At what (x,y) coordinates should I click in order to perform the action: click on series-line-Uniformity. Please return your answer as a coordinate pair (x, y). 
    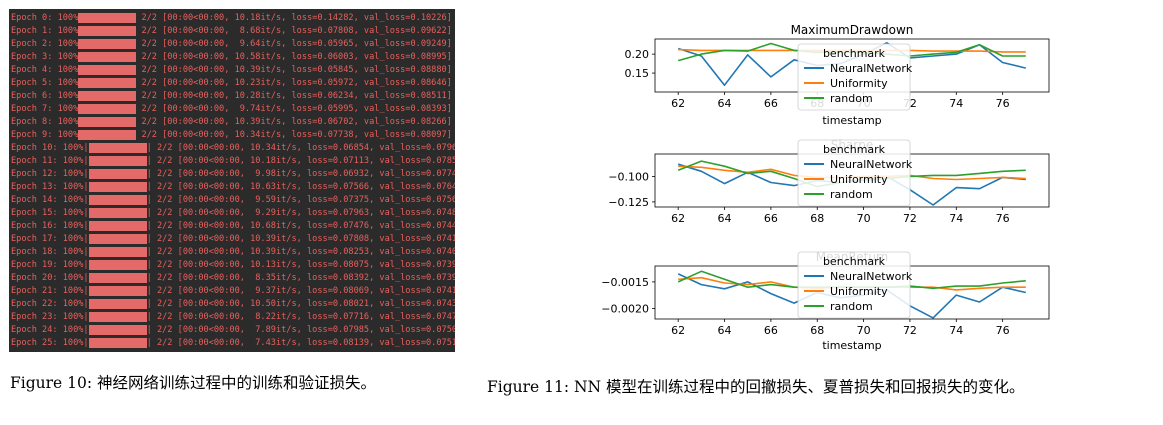
    Looking at the image, I should click on (852, 50).